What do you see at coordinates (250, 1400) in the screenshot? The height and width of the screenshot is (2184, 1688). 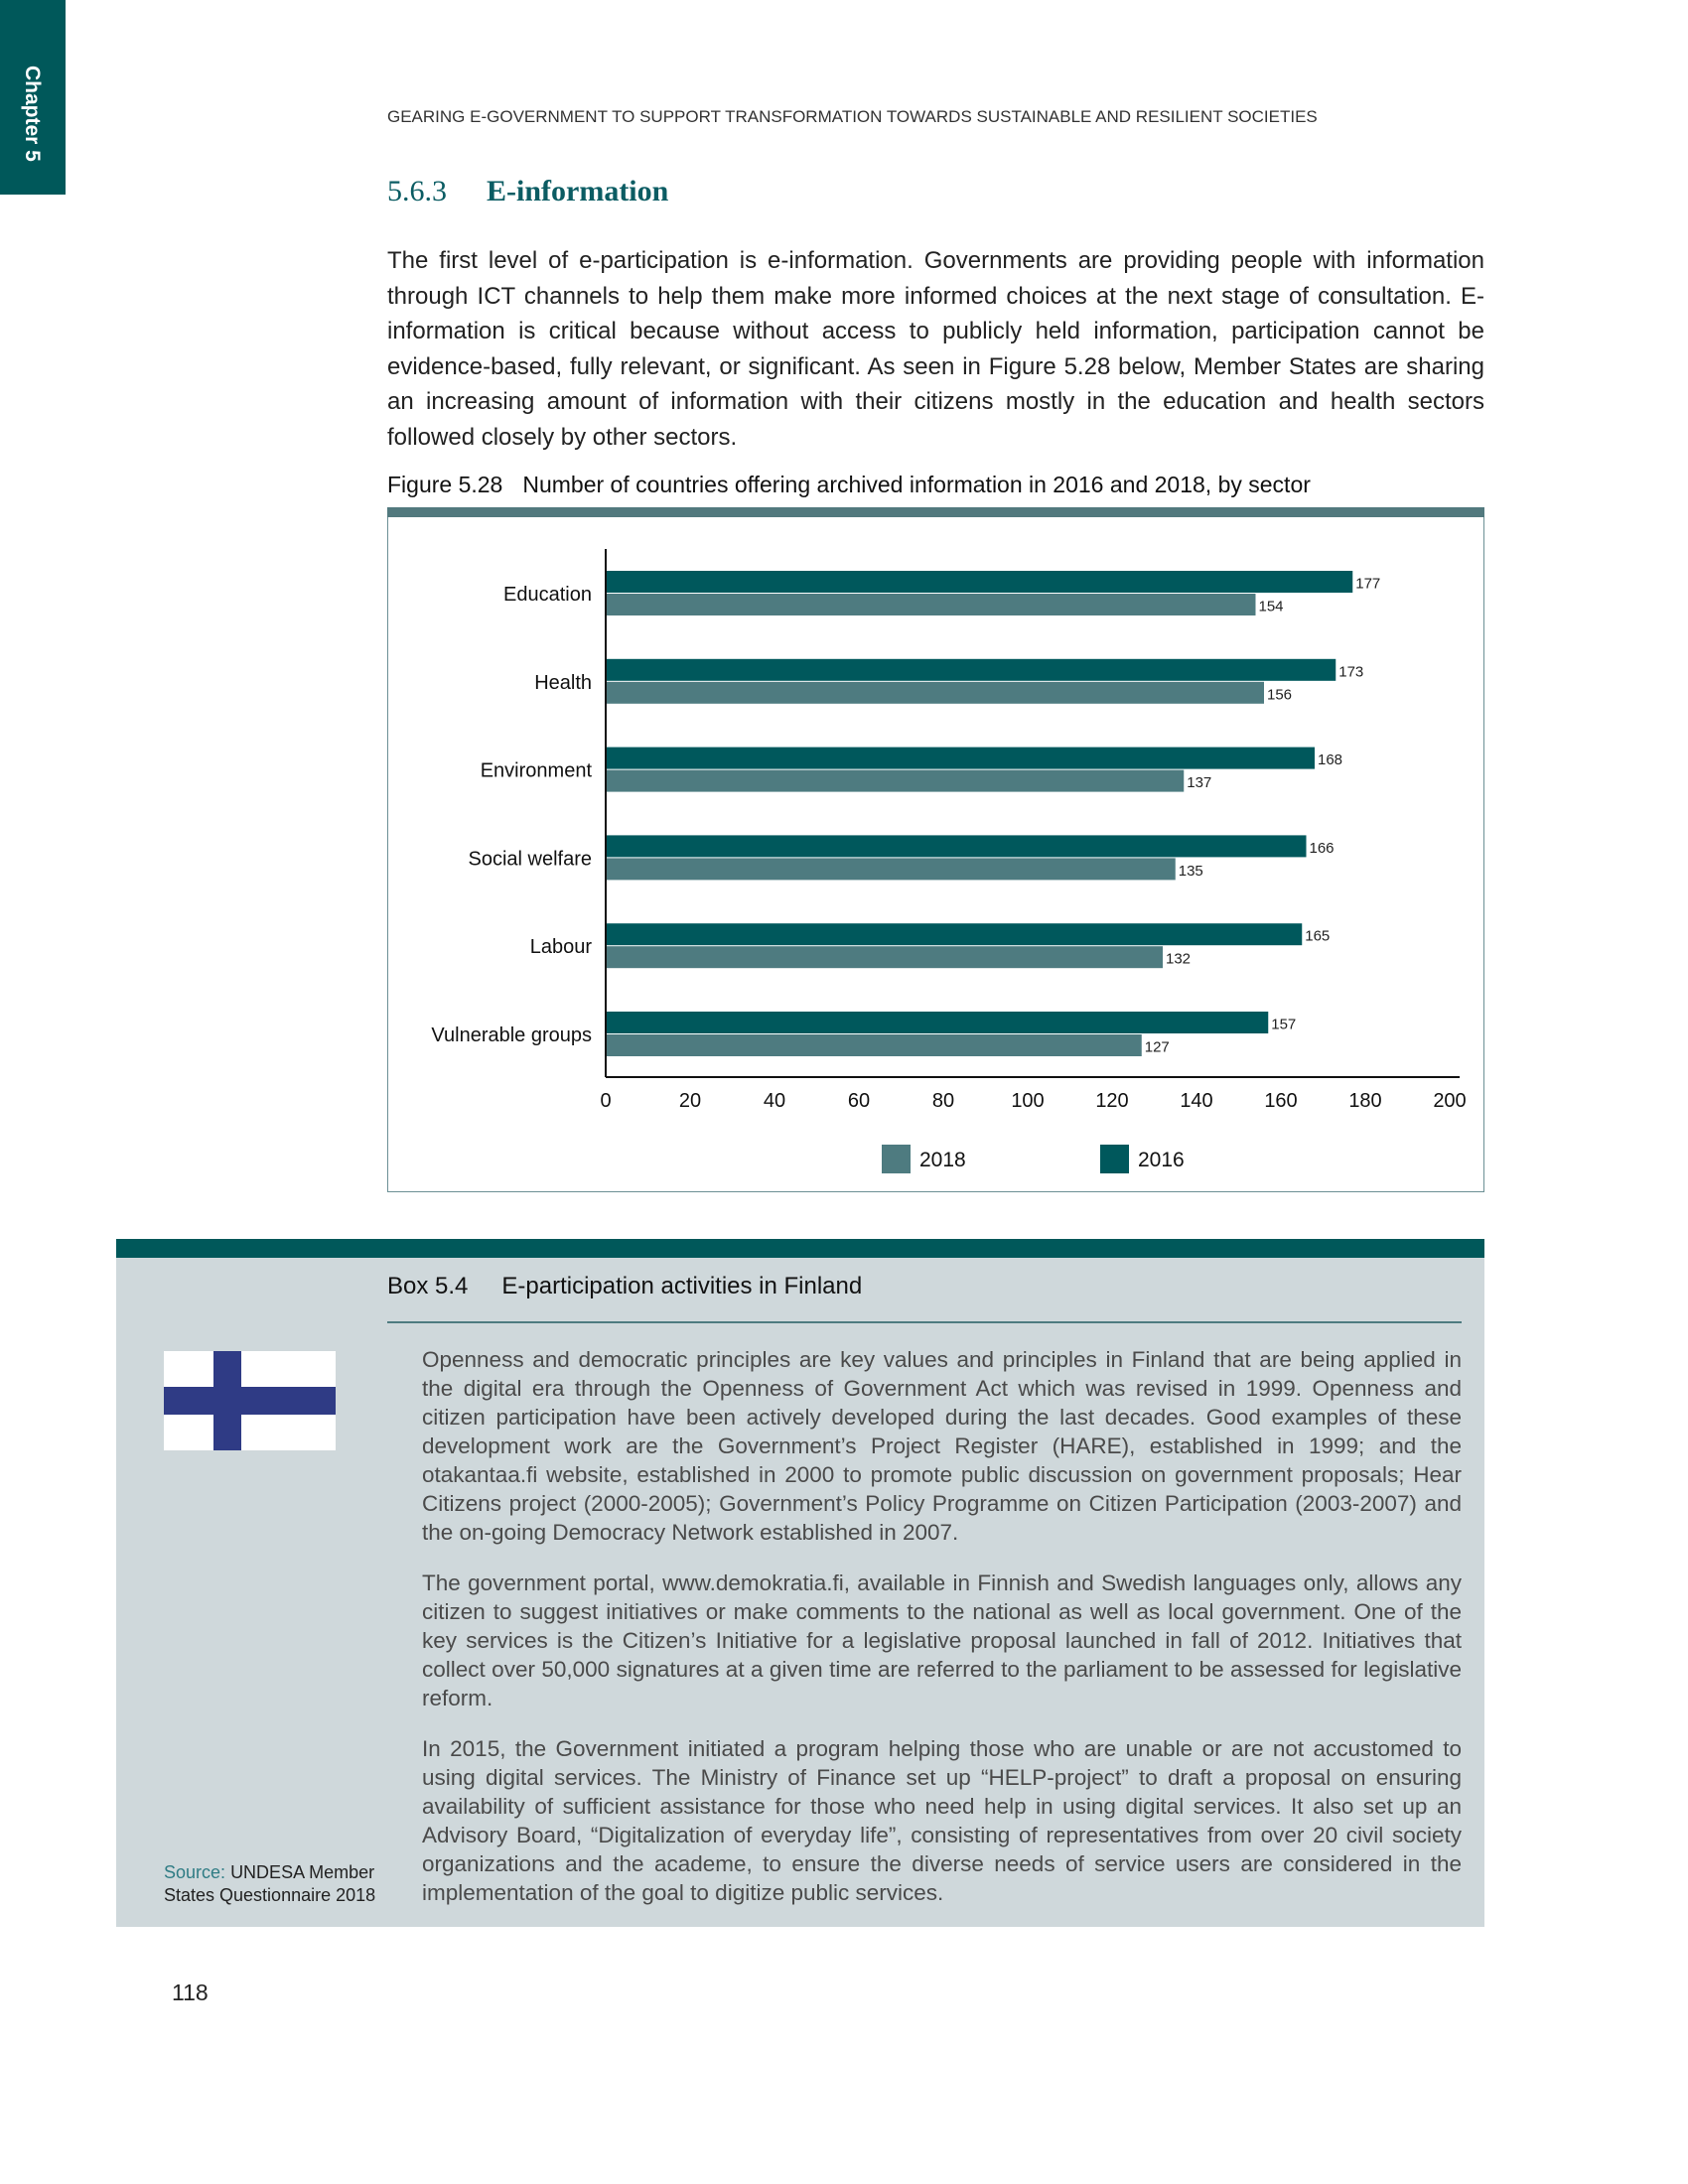 I see `finland-flag-icon` at bounding box center [250, 1400].